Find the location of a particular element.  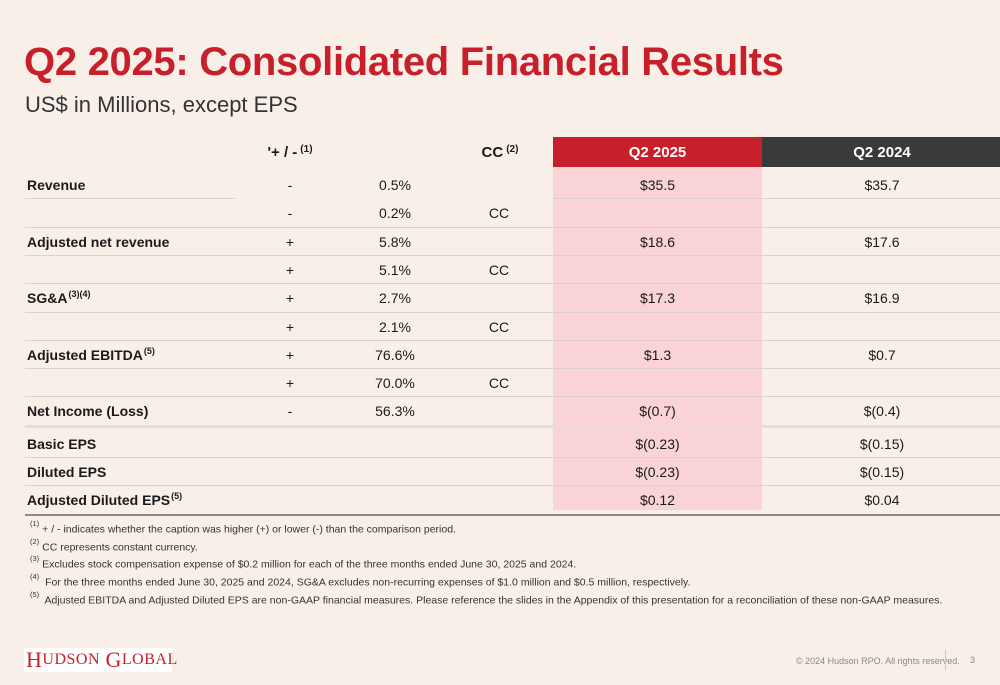

page-title: Q2 2025: Consolidated Financial Results is located at coordinates (404, 62).